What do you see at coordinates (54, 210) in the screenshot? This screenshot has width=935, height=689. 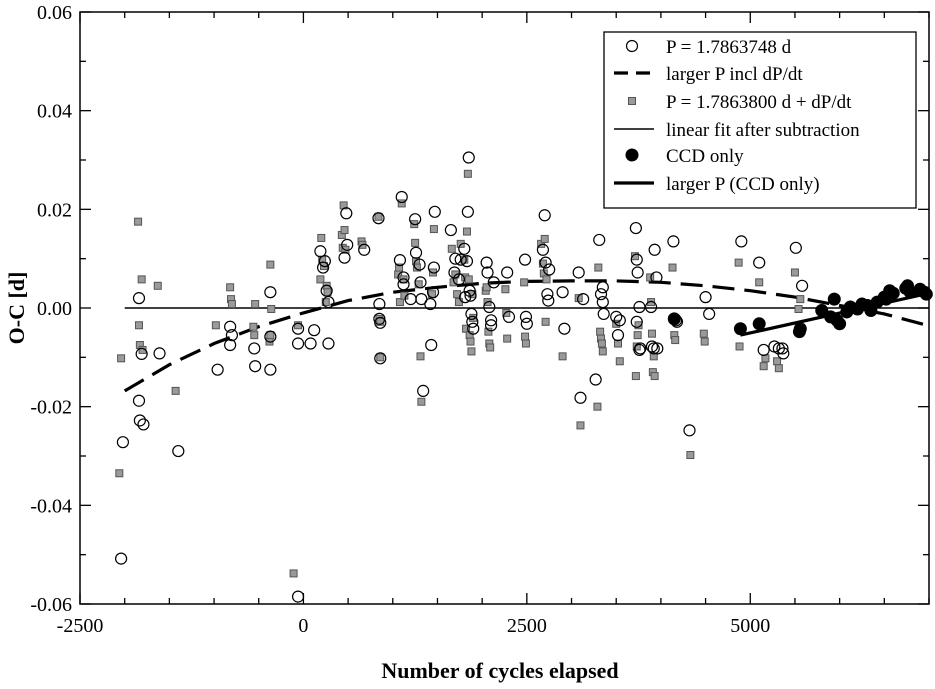 I see `y-tick-label: 0.02` at bounding box center [54, 210].